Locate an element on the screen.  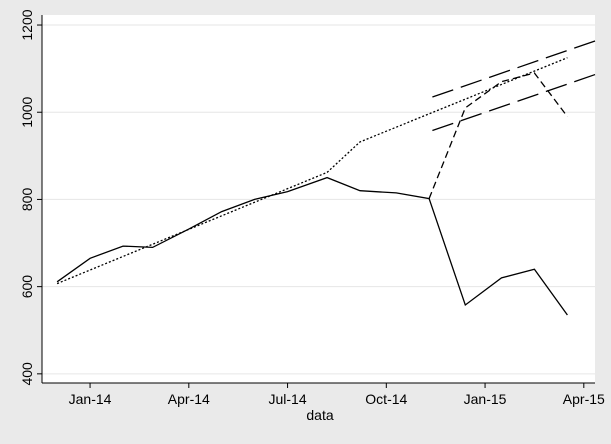
x-axis-label: data is located at coordinates (319, 415).